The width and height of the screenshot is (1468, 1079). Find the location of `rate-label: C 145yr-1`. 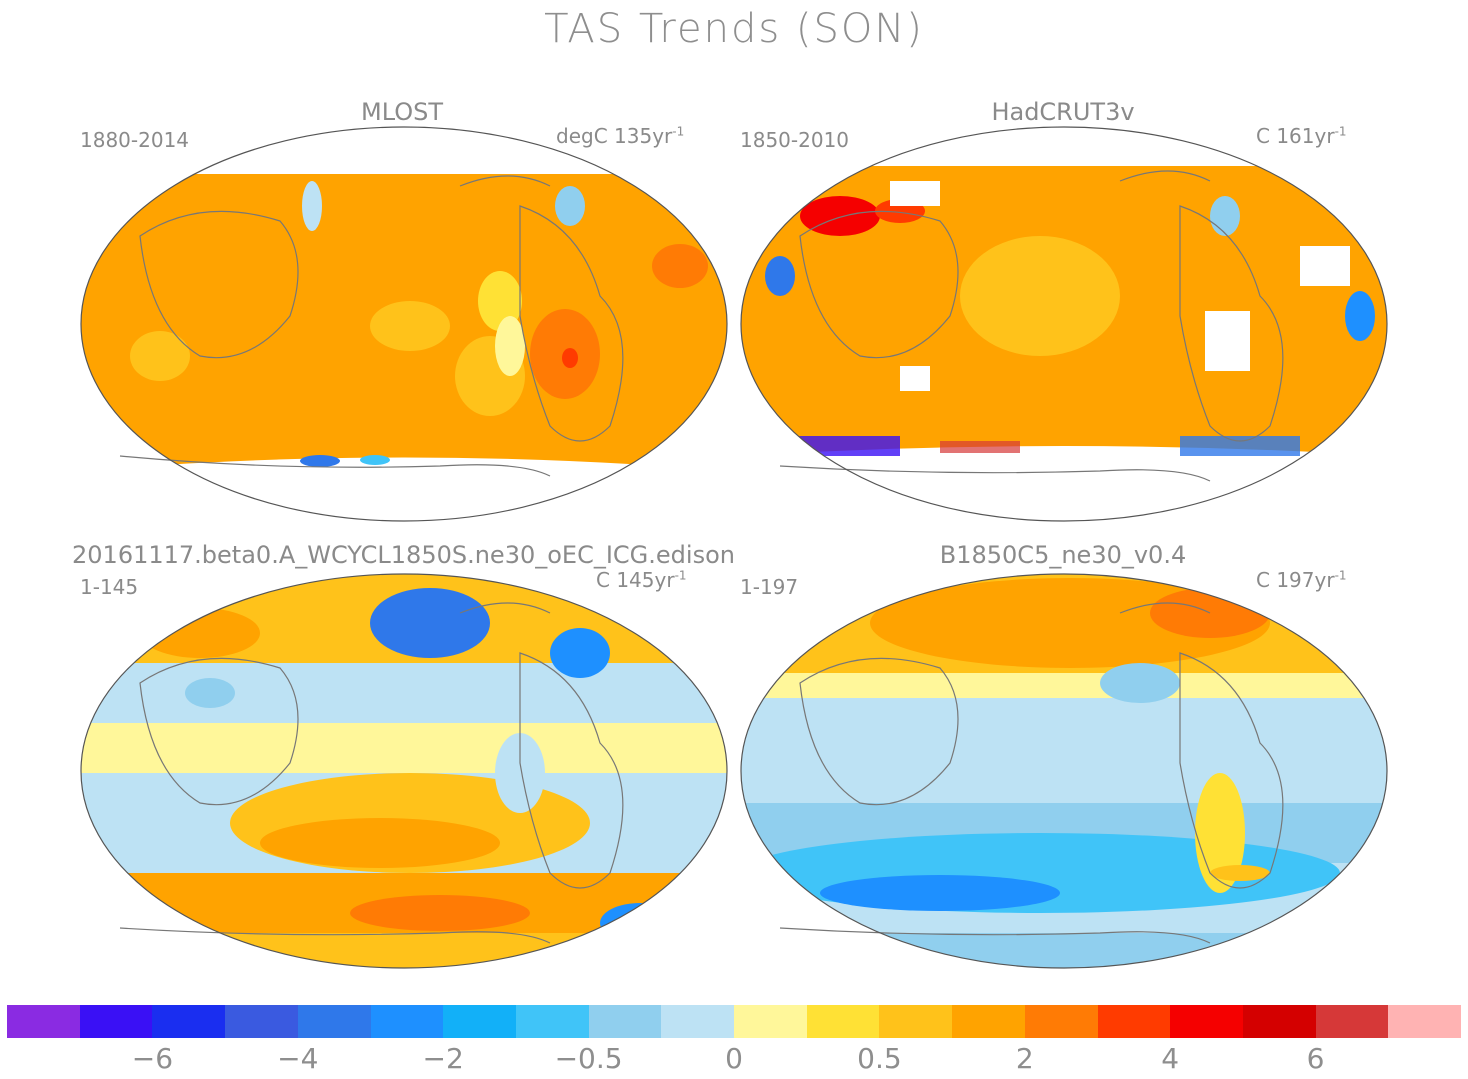

rate-label: C 145yr-1 is located at coordinates (641, 580).